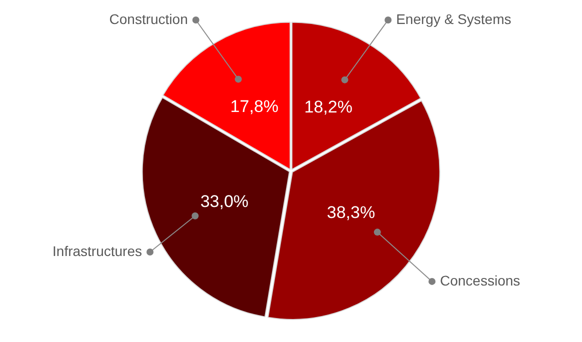 The width and height of the screenshot is (582, 342). I want to click on slice-label: Construction, so click(148, 18).